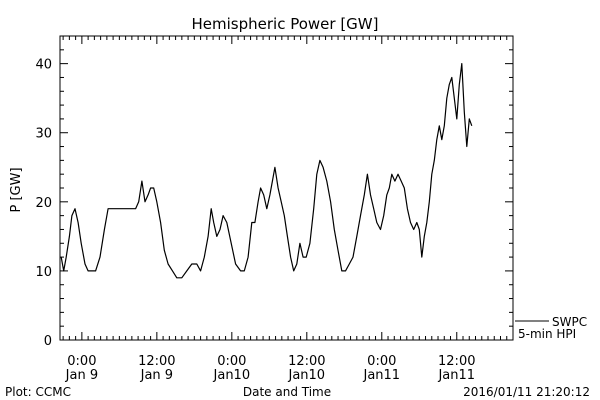 This screenshot has height=400, width=600. I want to click on legend-label-source: SWPC, so click(569, 322).